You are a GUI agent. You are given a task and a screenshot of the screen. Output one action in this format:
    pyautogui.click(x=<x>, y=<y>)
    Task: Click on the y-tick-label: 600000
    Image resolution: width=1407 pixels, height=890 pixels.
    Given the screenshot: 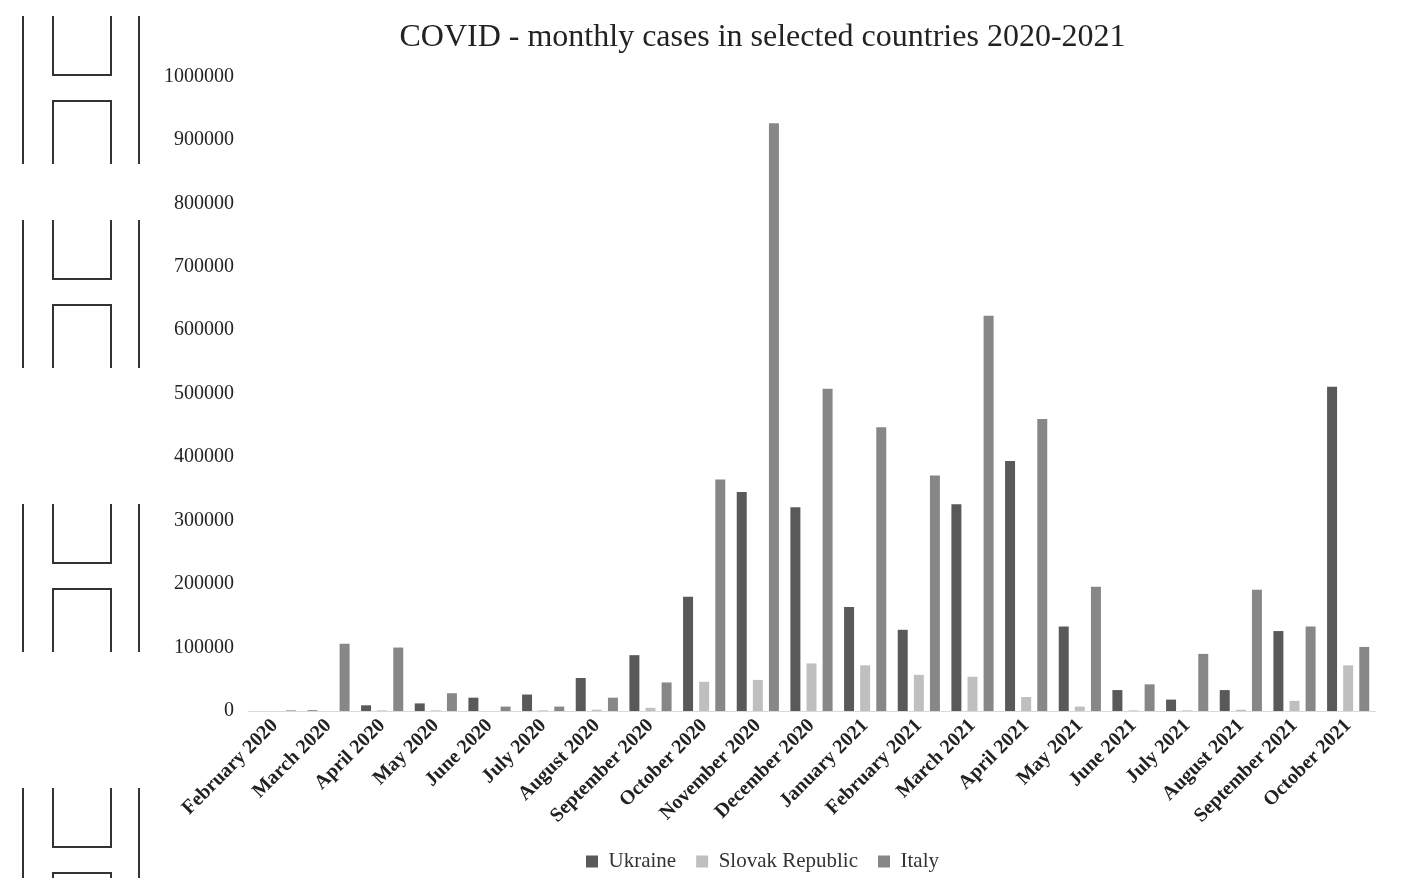 What is the action you would take?
    pyautogui.click(x=204, y=328)
    